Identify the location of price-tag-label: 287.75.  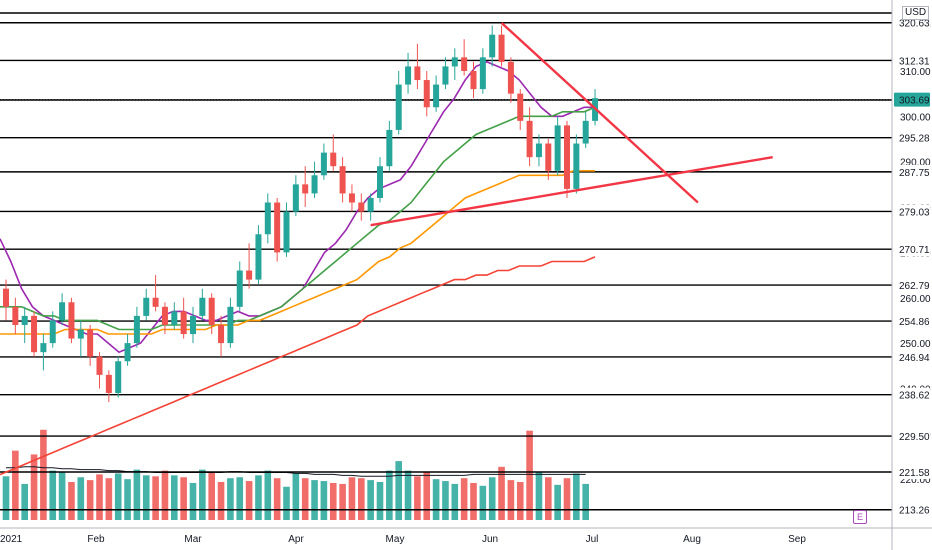
(914, 173).